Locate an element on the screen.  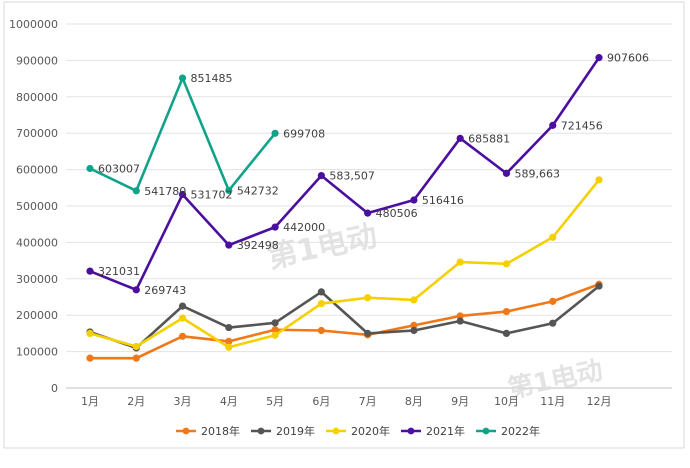
data-label: 321031 is located at coordinates (119, 271).